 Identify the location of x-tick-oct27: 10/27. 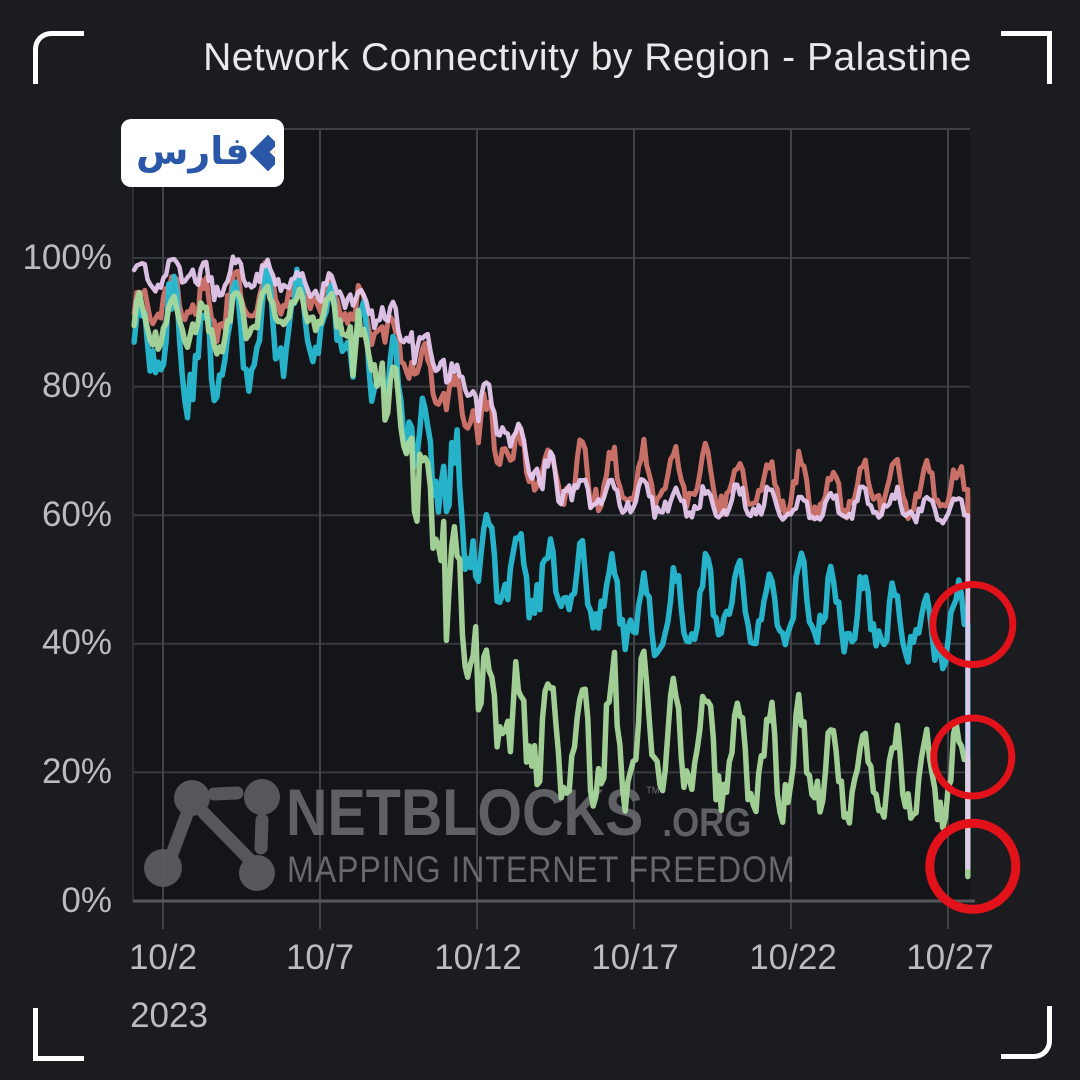
(950, 957).